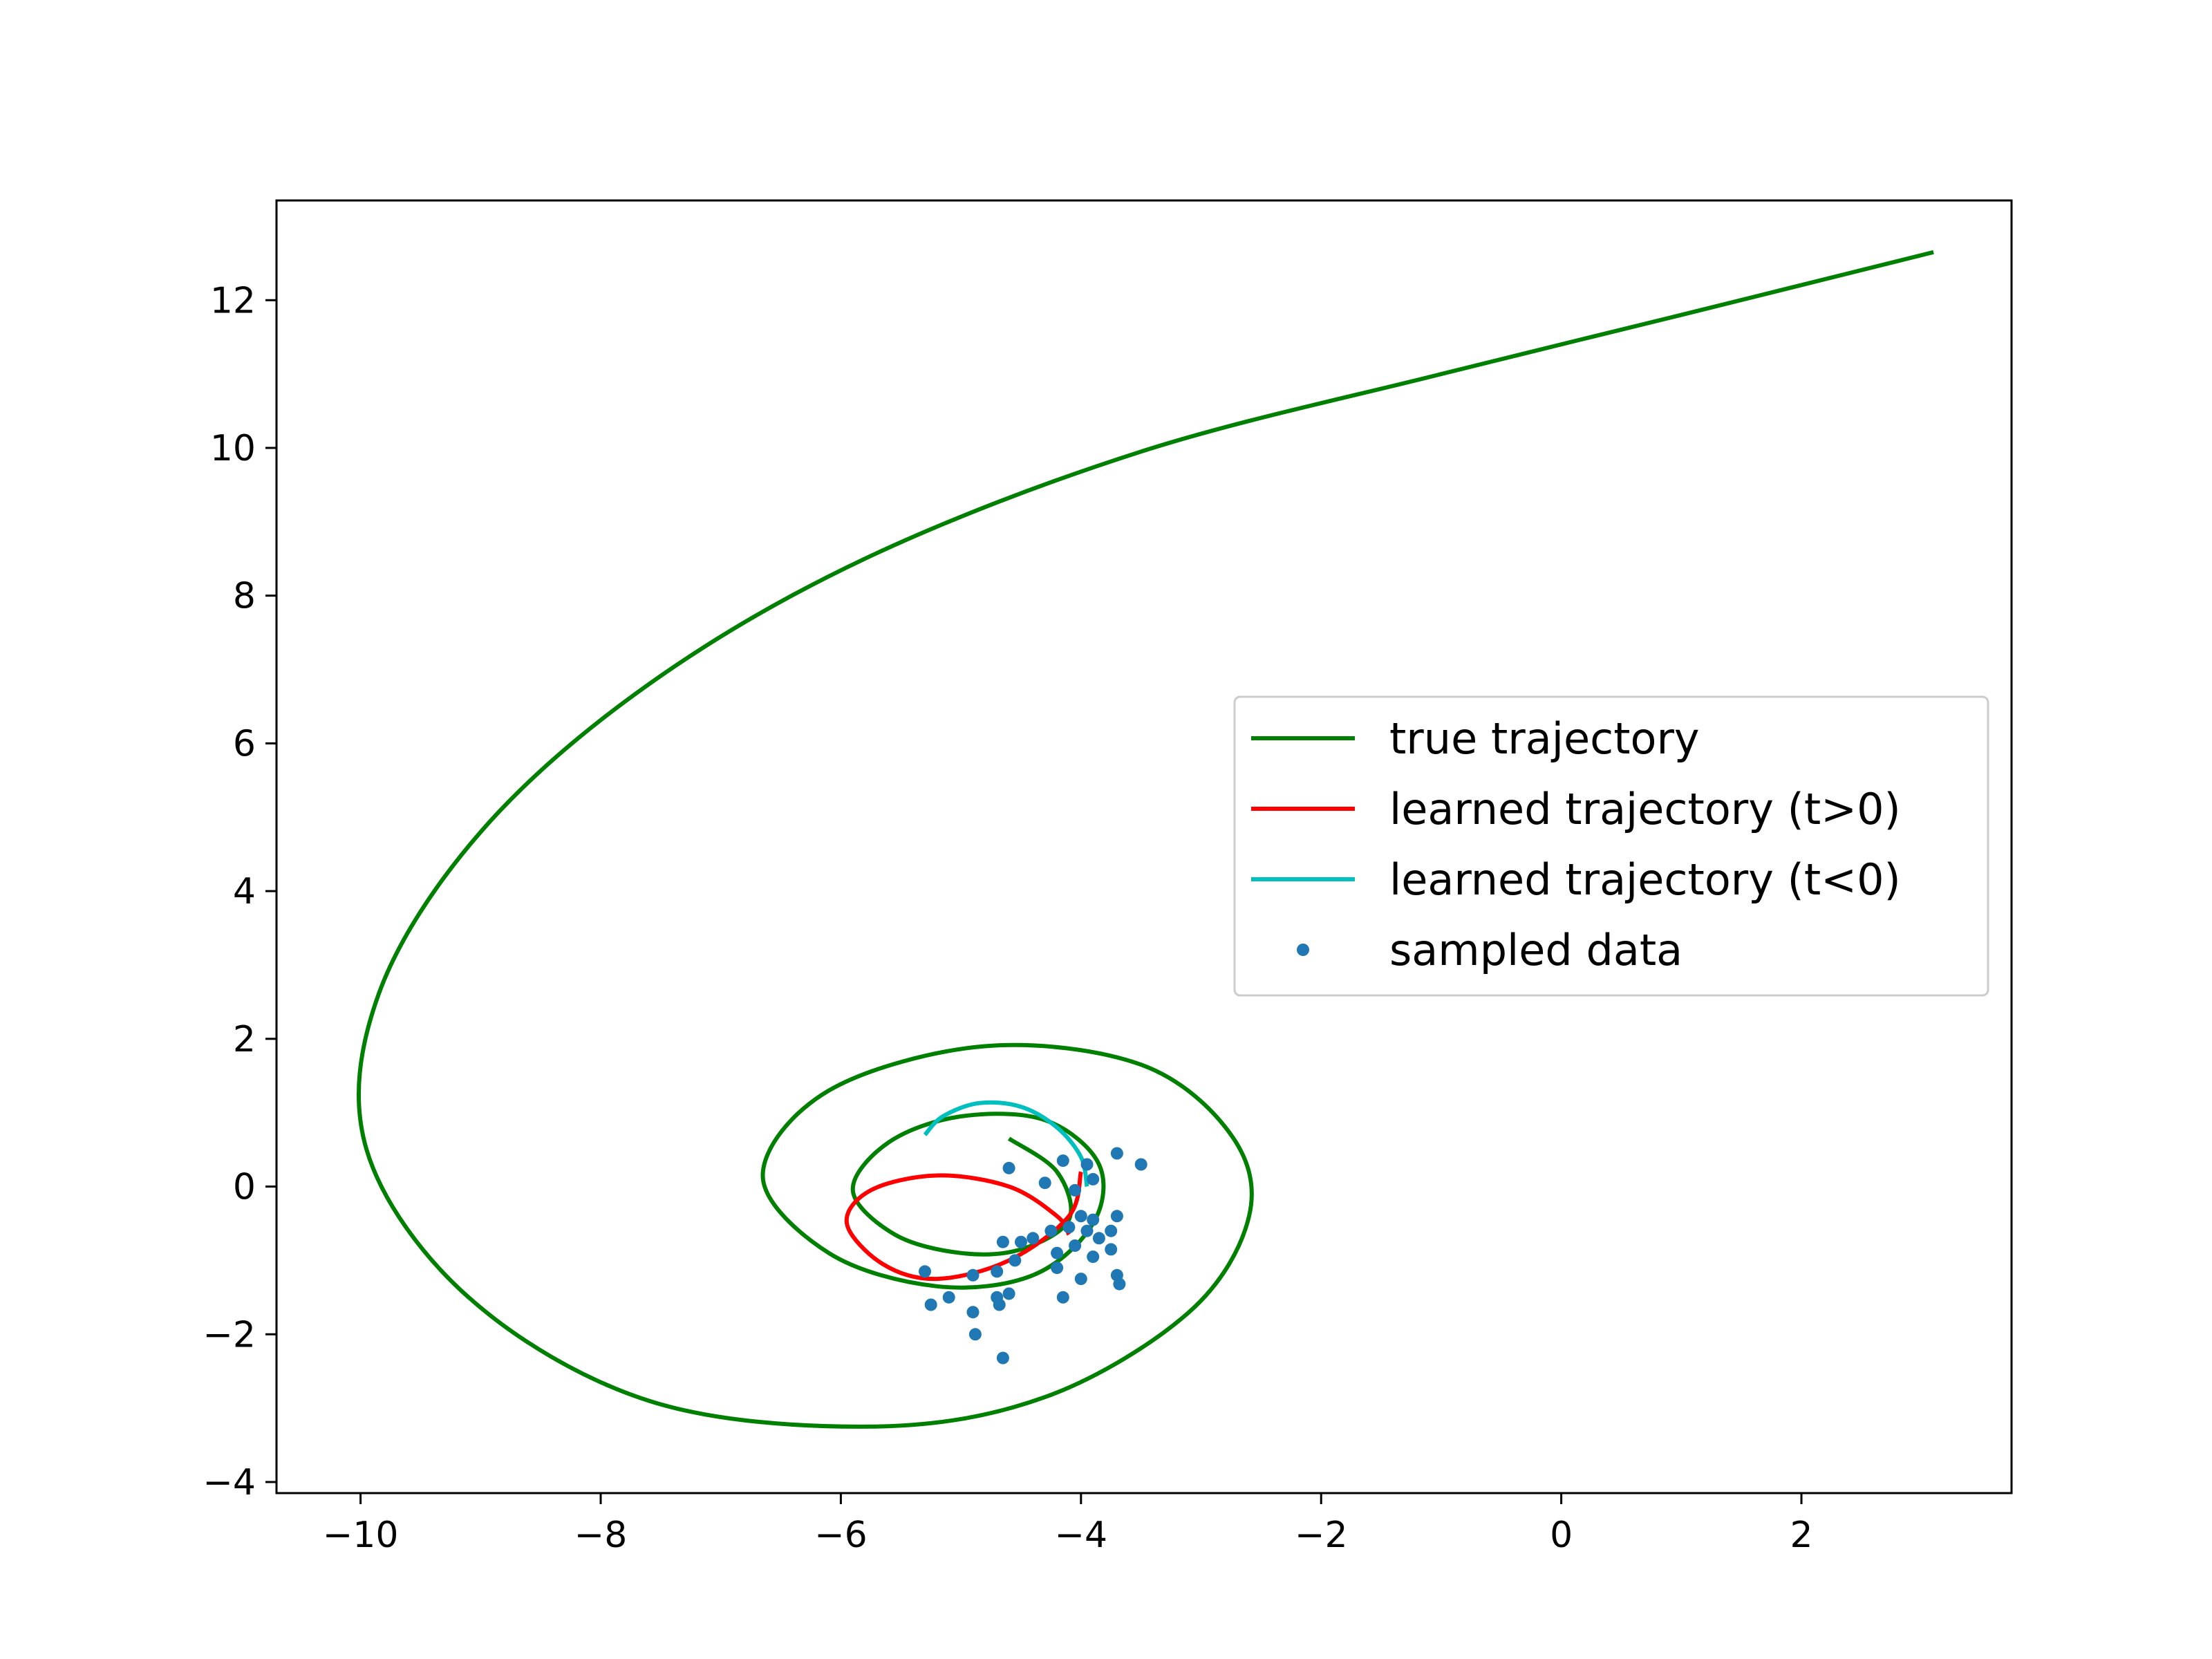  I want to click on y-axis: −4 −2 0 2 4 6 8 10 12, so click(239, 892).